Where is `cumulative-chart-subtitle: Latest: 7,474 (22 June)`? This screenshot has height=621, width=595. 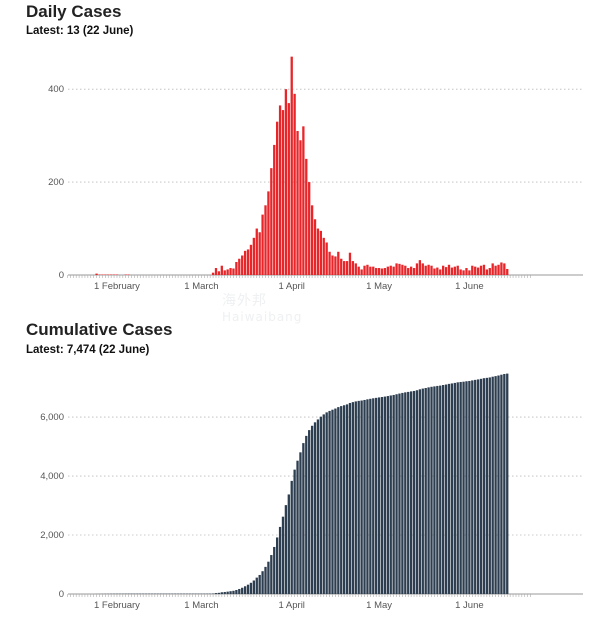 cumulative-chart-subtitle: Latest: 7,474 (22 June) is located at coordinates (88, 350).